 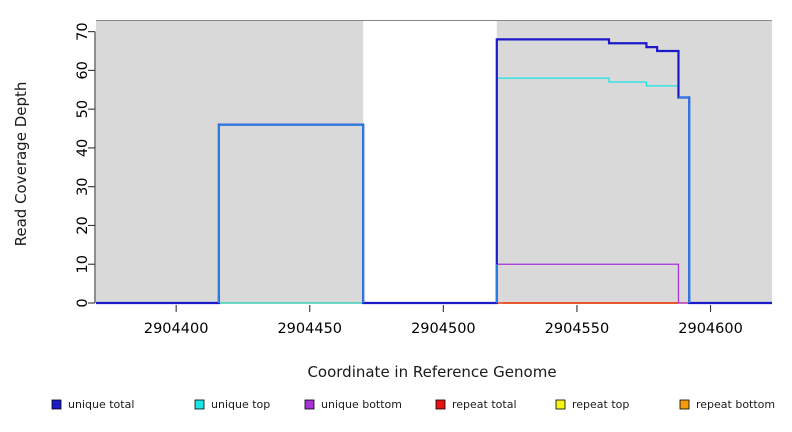 What do you see at coordinates (440, 404) in the screenshot?
I see `legend-swatch-repeat-total` at bounding box center [440, 404].